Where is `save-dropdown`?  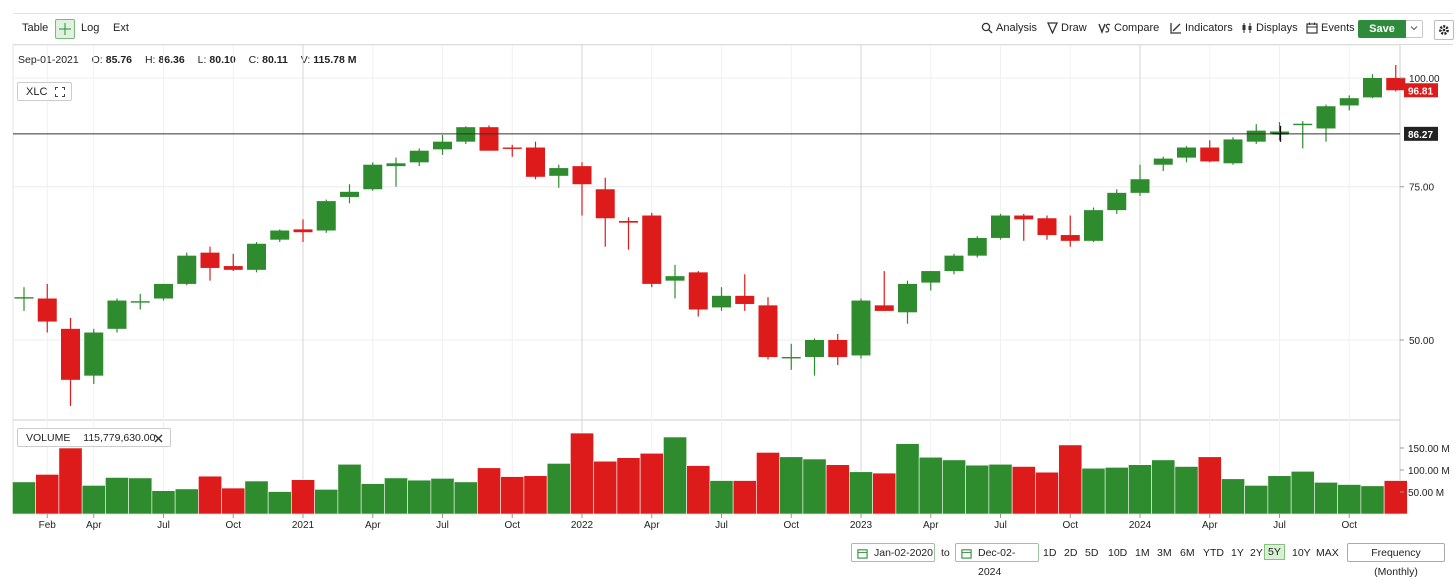 save-dropdown is located at coordinates (1414, 29).